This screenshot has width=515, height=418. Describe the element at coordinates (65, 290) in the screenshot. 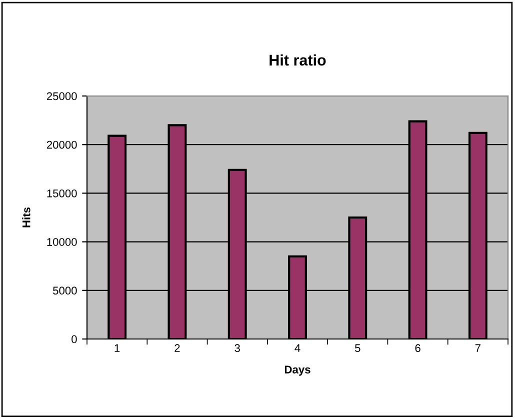

I see `y-tick-label: 5000` at that location.